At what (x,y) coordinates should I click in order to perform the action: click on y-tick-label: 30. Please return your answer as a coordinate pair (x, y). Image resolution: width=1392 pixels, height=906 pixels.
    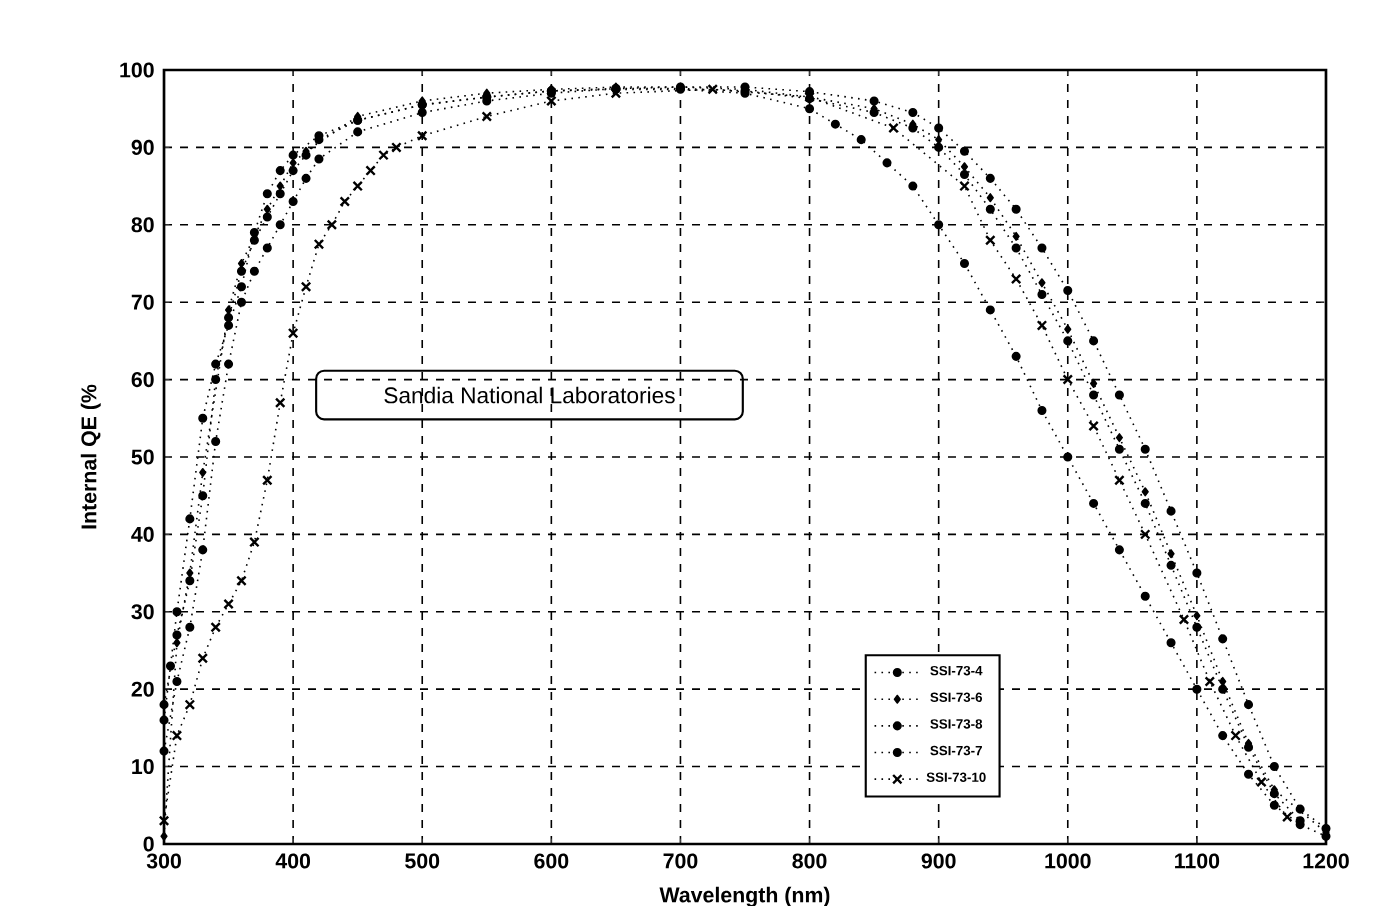
    Looking at the image, I should click on (142, 612).